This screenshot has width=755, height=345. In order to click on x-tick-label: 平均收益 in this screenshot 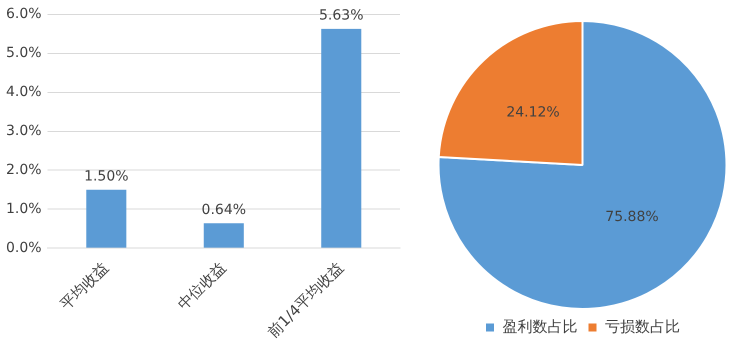, I will do `click(84, 286)`.